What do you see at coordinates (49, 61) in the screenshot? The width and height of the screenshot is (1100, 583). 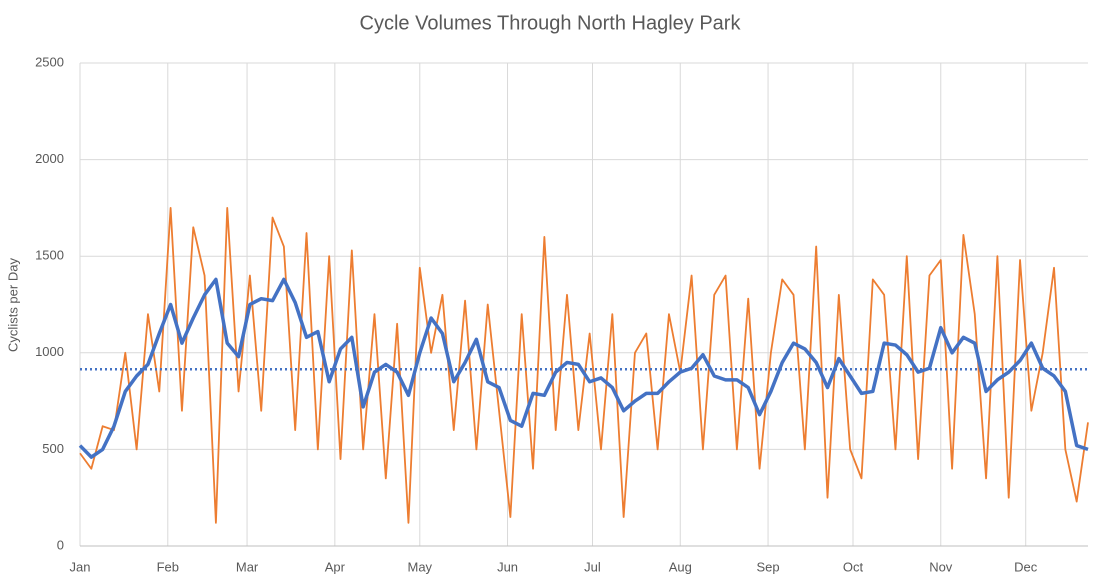 I see `y-tick-label: 2500` at bounding box center [49, 61].